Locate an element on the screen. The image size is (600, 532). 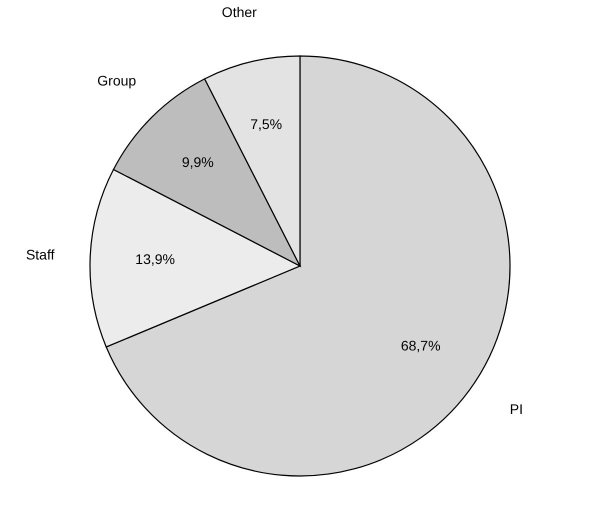
slice-label: PI is located at coordinates (517, 409).